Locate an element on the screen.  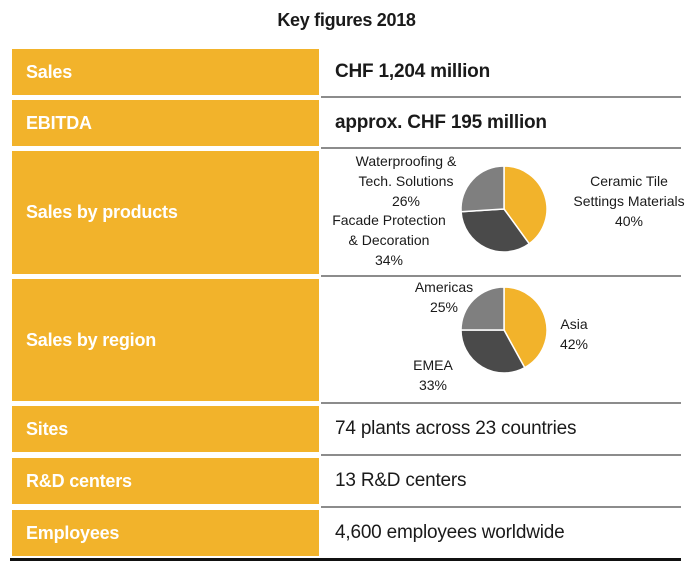
row-value: approx. CHF 195 million is located at coordinates (441, 122).